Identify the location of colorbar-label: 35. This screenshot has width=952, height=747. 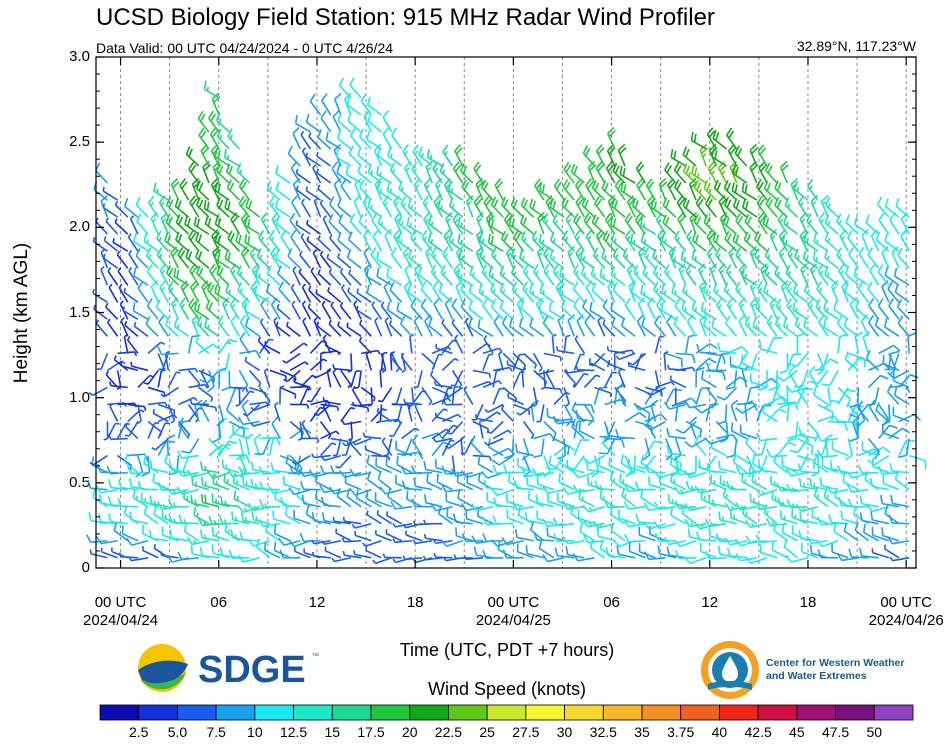
(642, 732).